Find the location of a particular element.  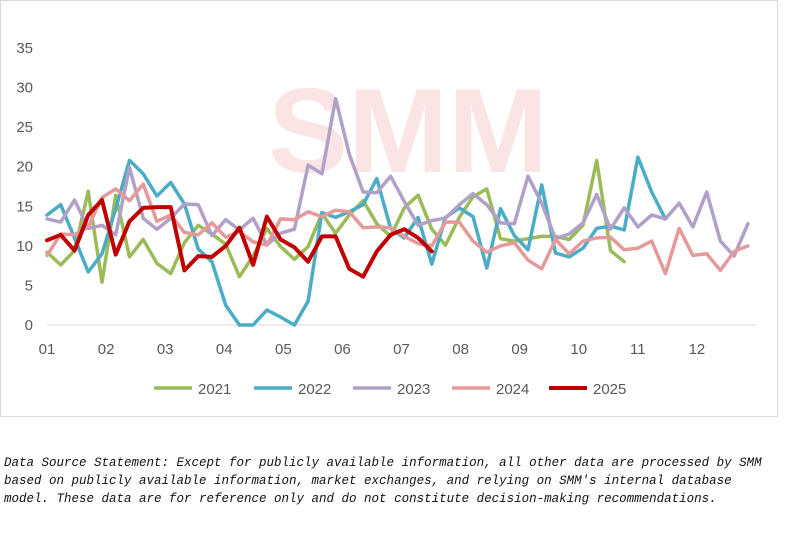

x-tick-label: 10 is located at coordinates (578, 349).